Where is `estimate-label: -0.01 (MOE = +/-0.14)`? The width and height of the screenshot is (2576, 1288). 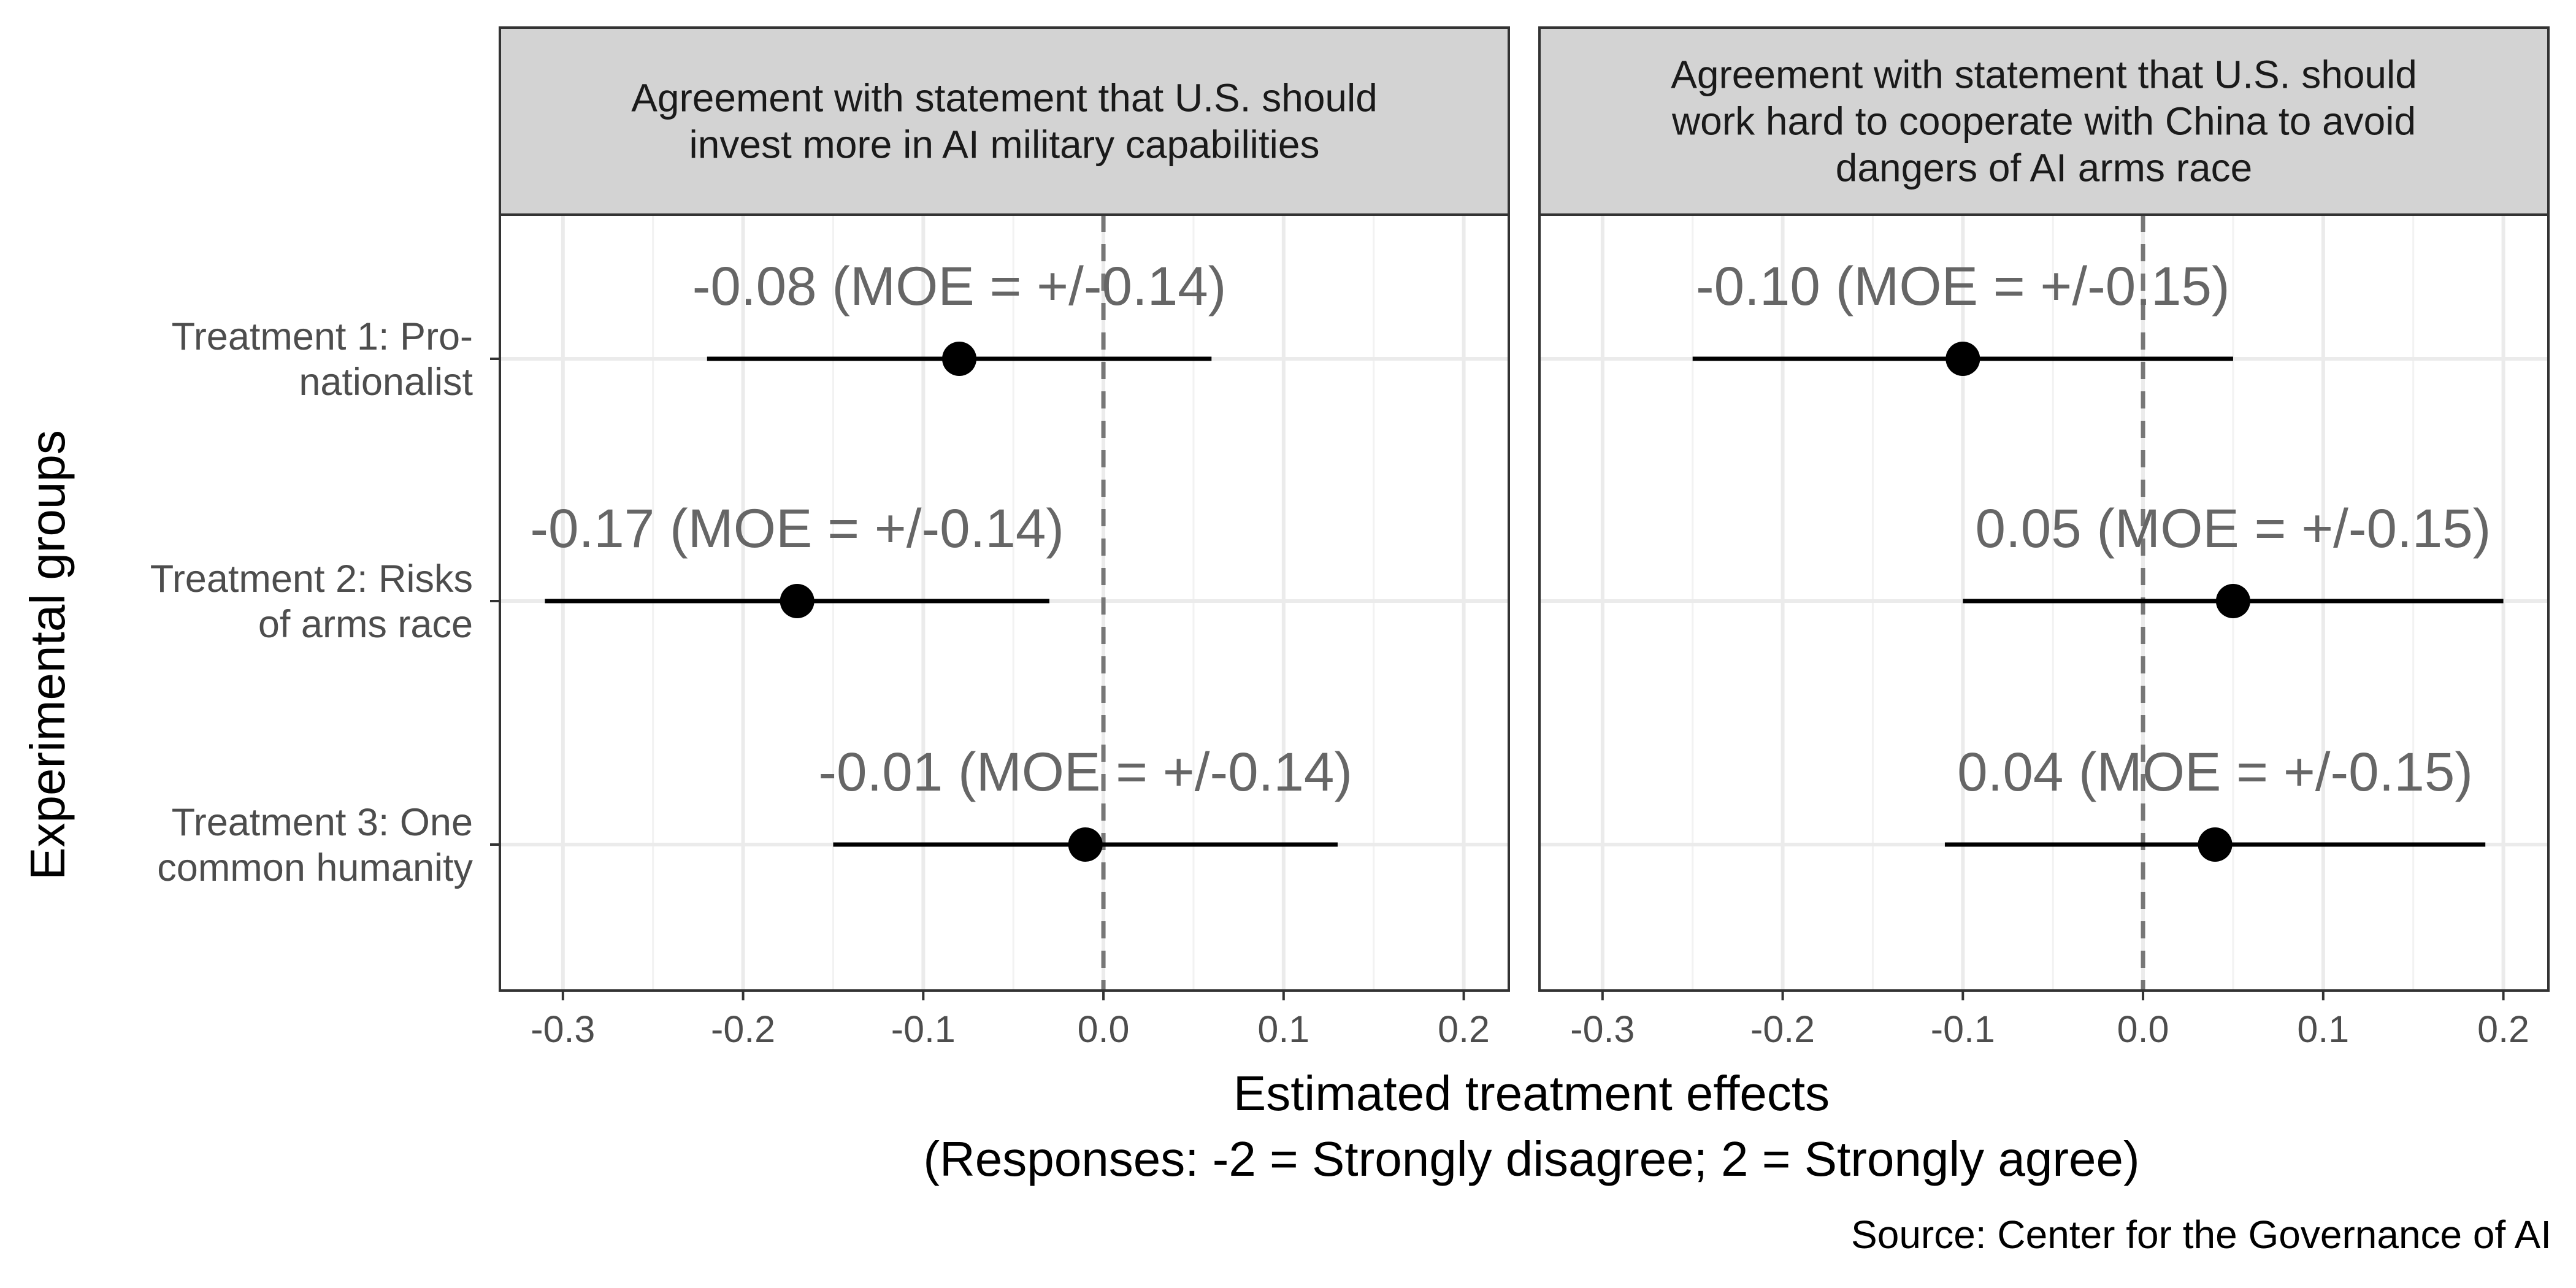
estimate-label: -0.01 (MOE = +/-0.14) is located at coordinates (1085, 771).